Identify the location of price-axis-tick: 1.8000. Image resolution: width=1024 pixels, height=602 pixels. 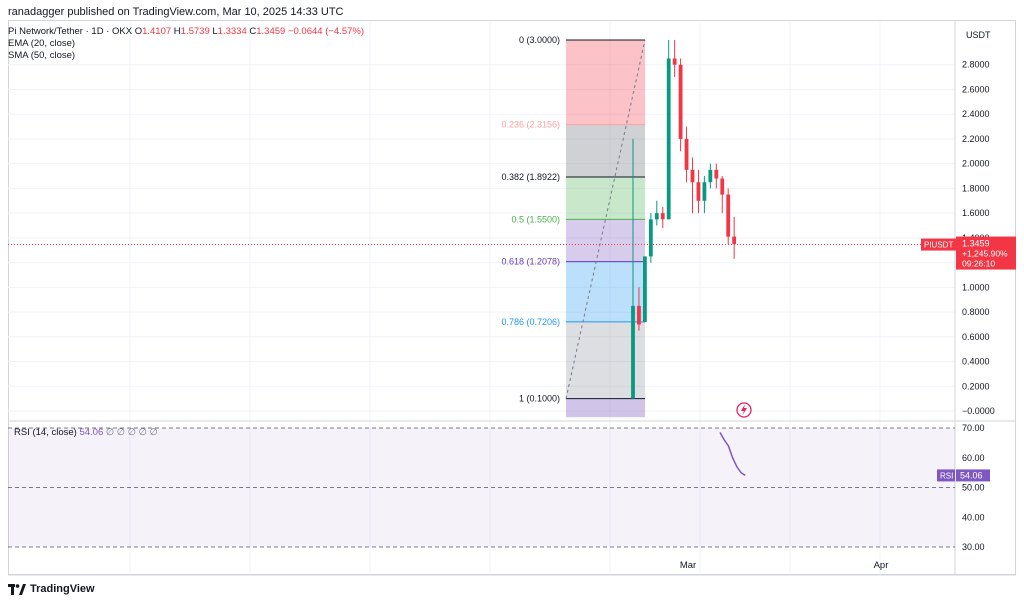
(976, 188).